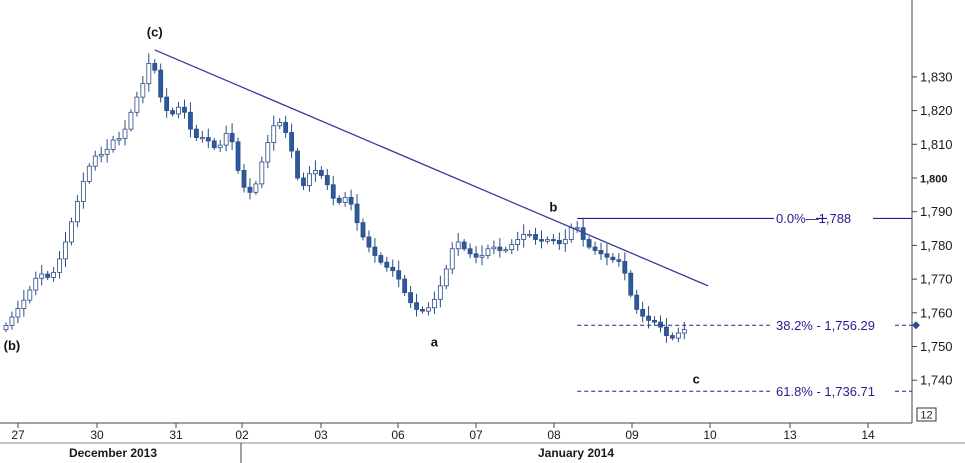 The width and height of the screenshot is (965, 463). I want to click on x-tick-label: 03, so click(321, 435).